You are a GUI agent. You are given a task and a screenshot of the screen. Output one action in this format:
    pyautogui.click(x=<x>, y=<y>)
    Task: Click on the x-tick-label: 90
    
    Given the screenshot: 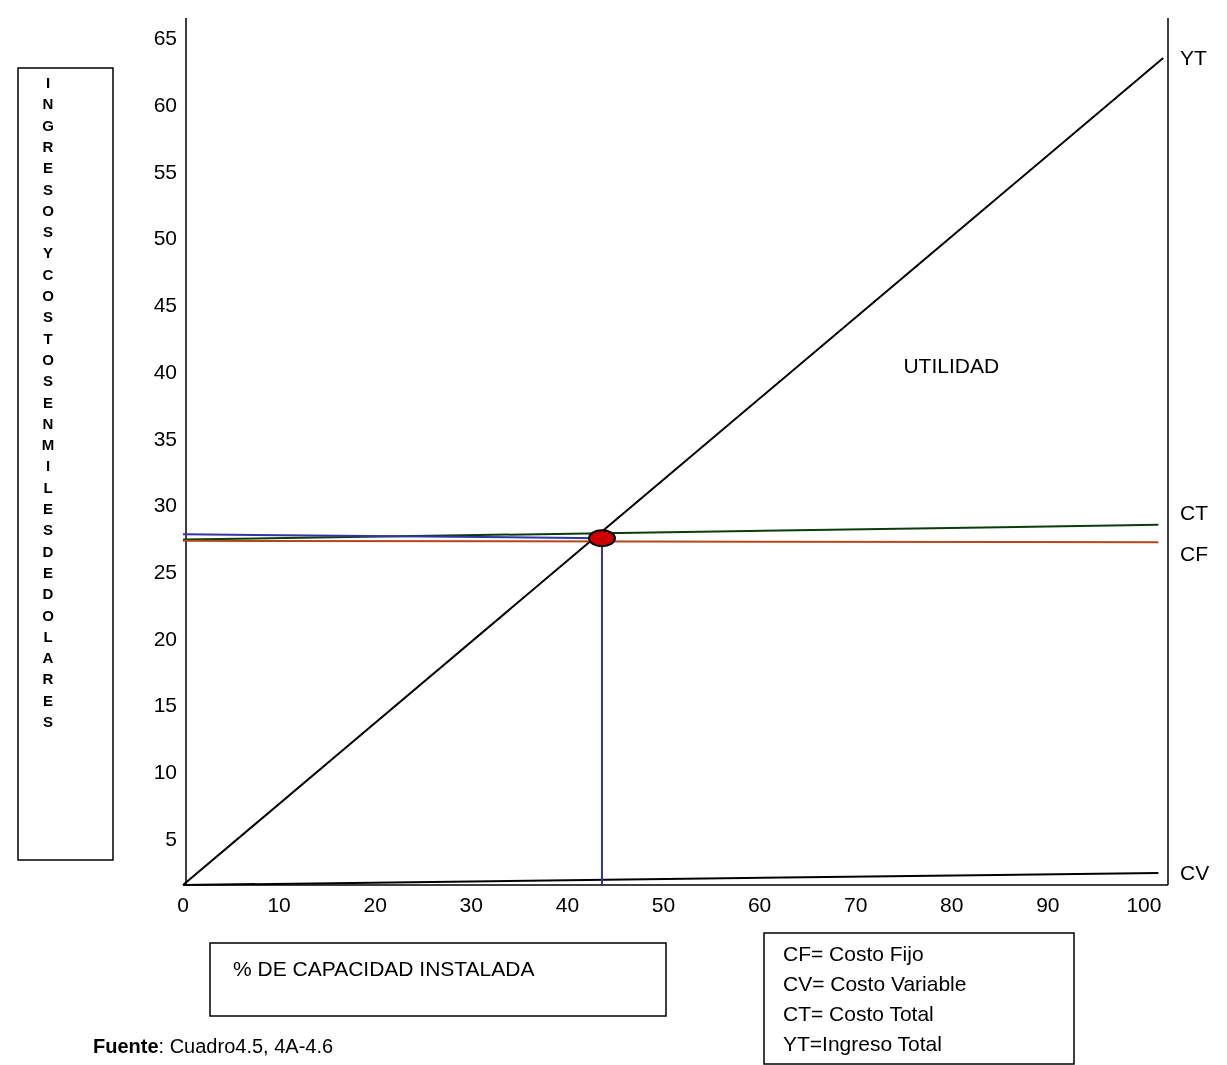 What is the action you would take?
    pyautogui.click(x=1048, y=904)
    